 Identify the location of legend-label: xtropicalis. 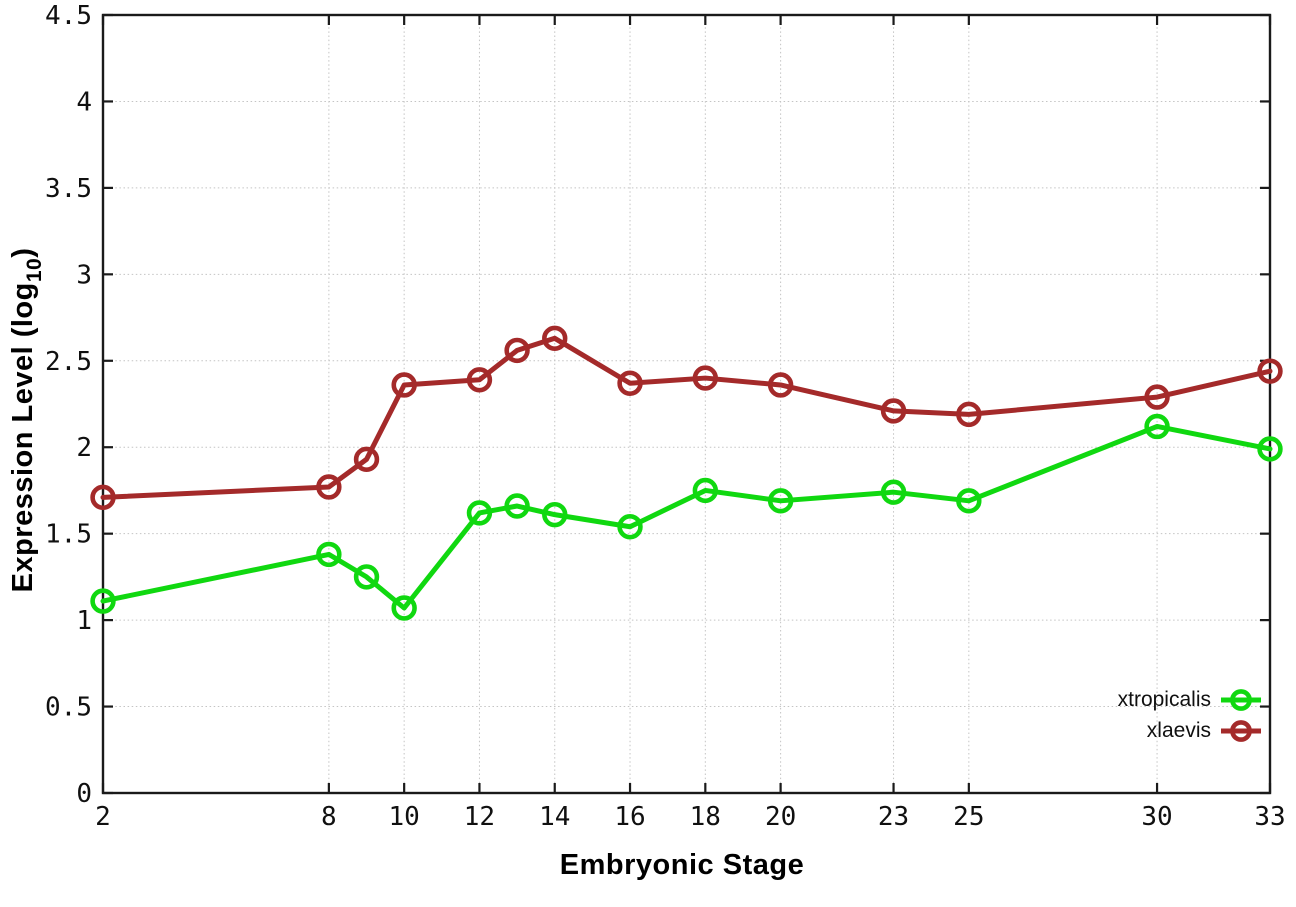
(1164, 699).